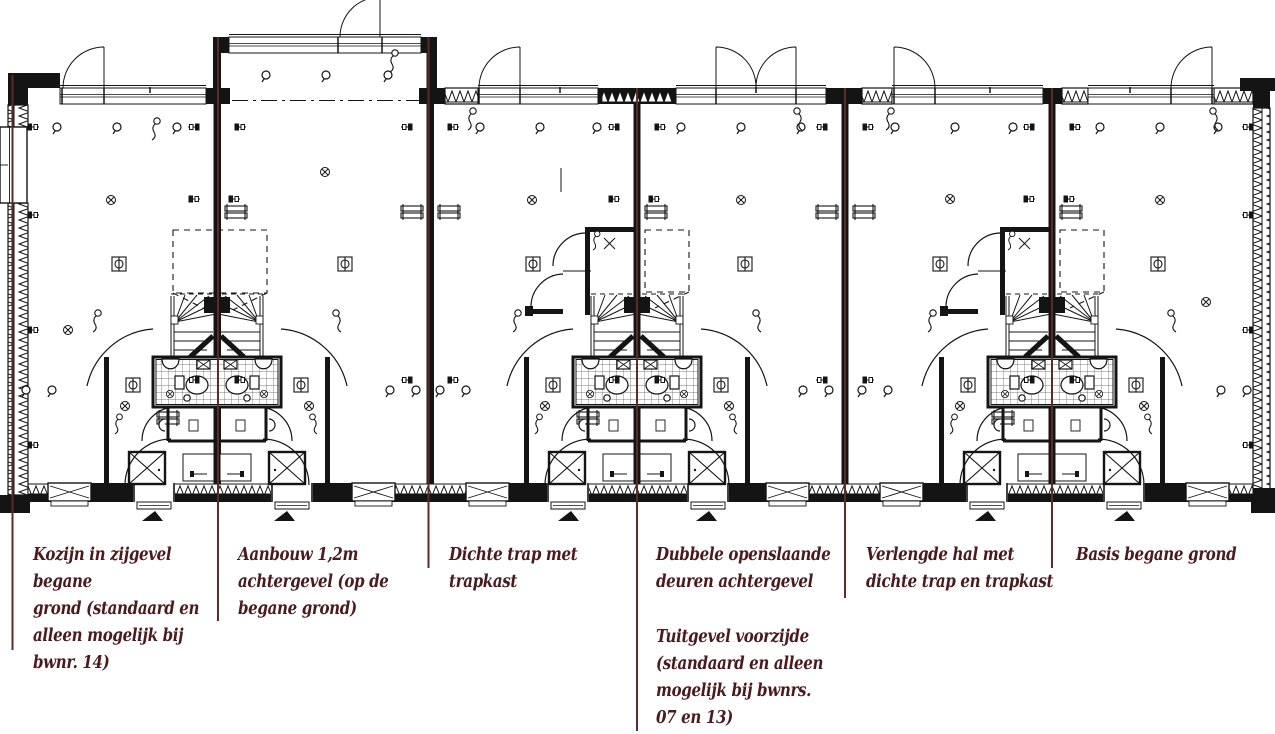  I want to click on annotation-basis: Basis begane grond, so click(1156, 555).